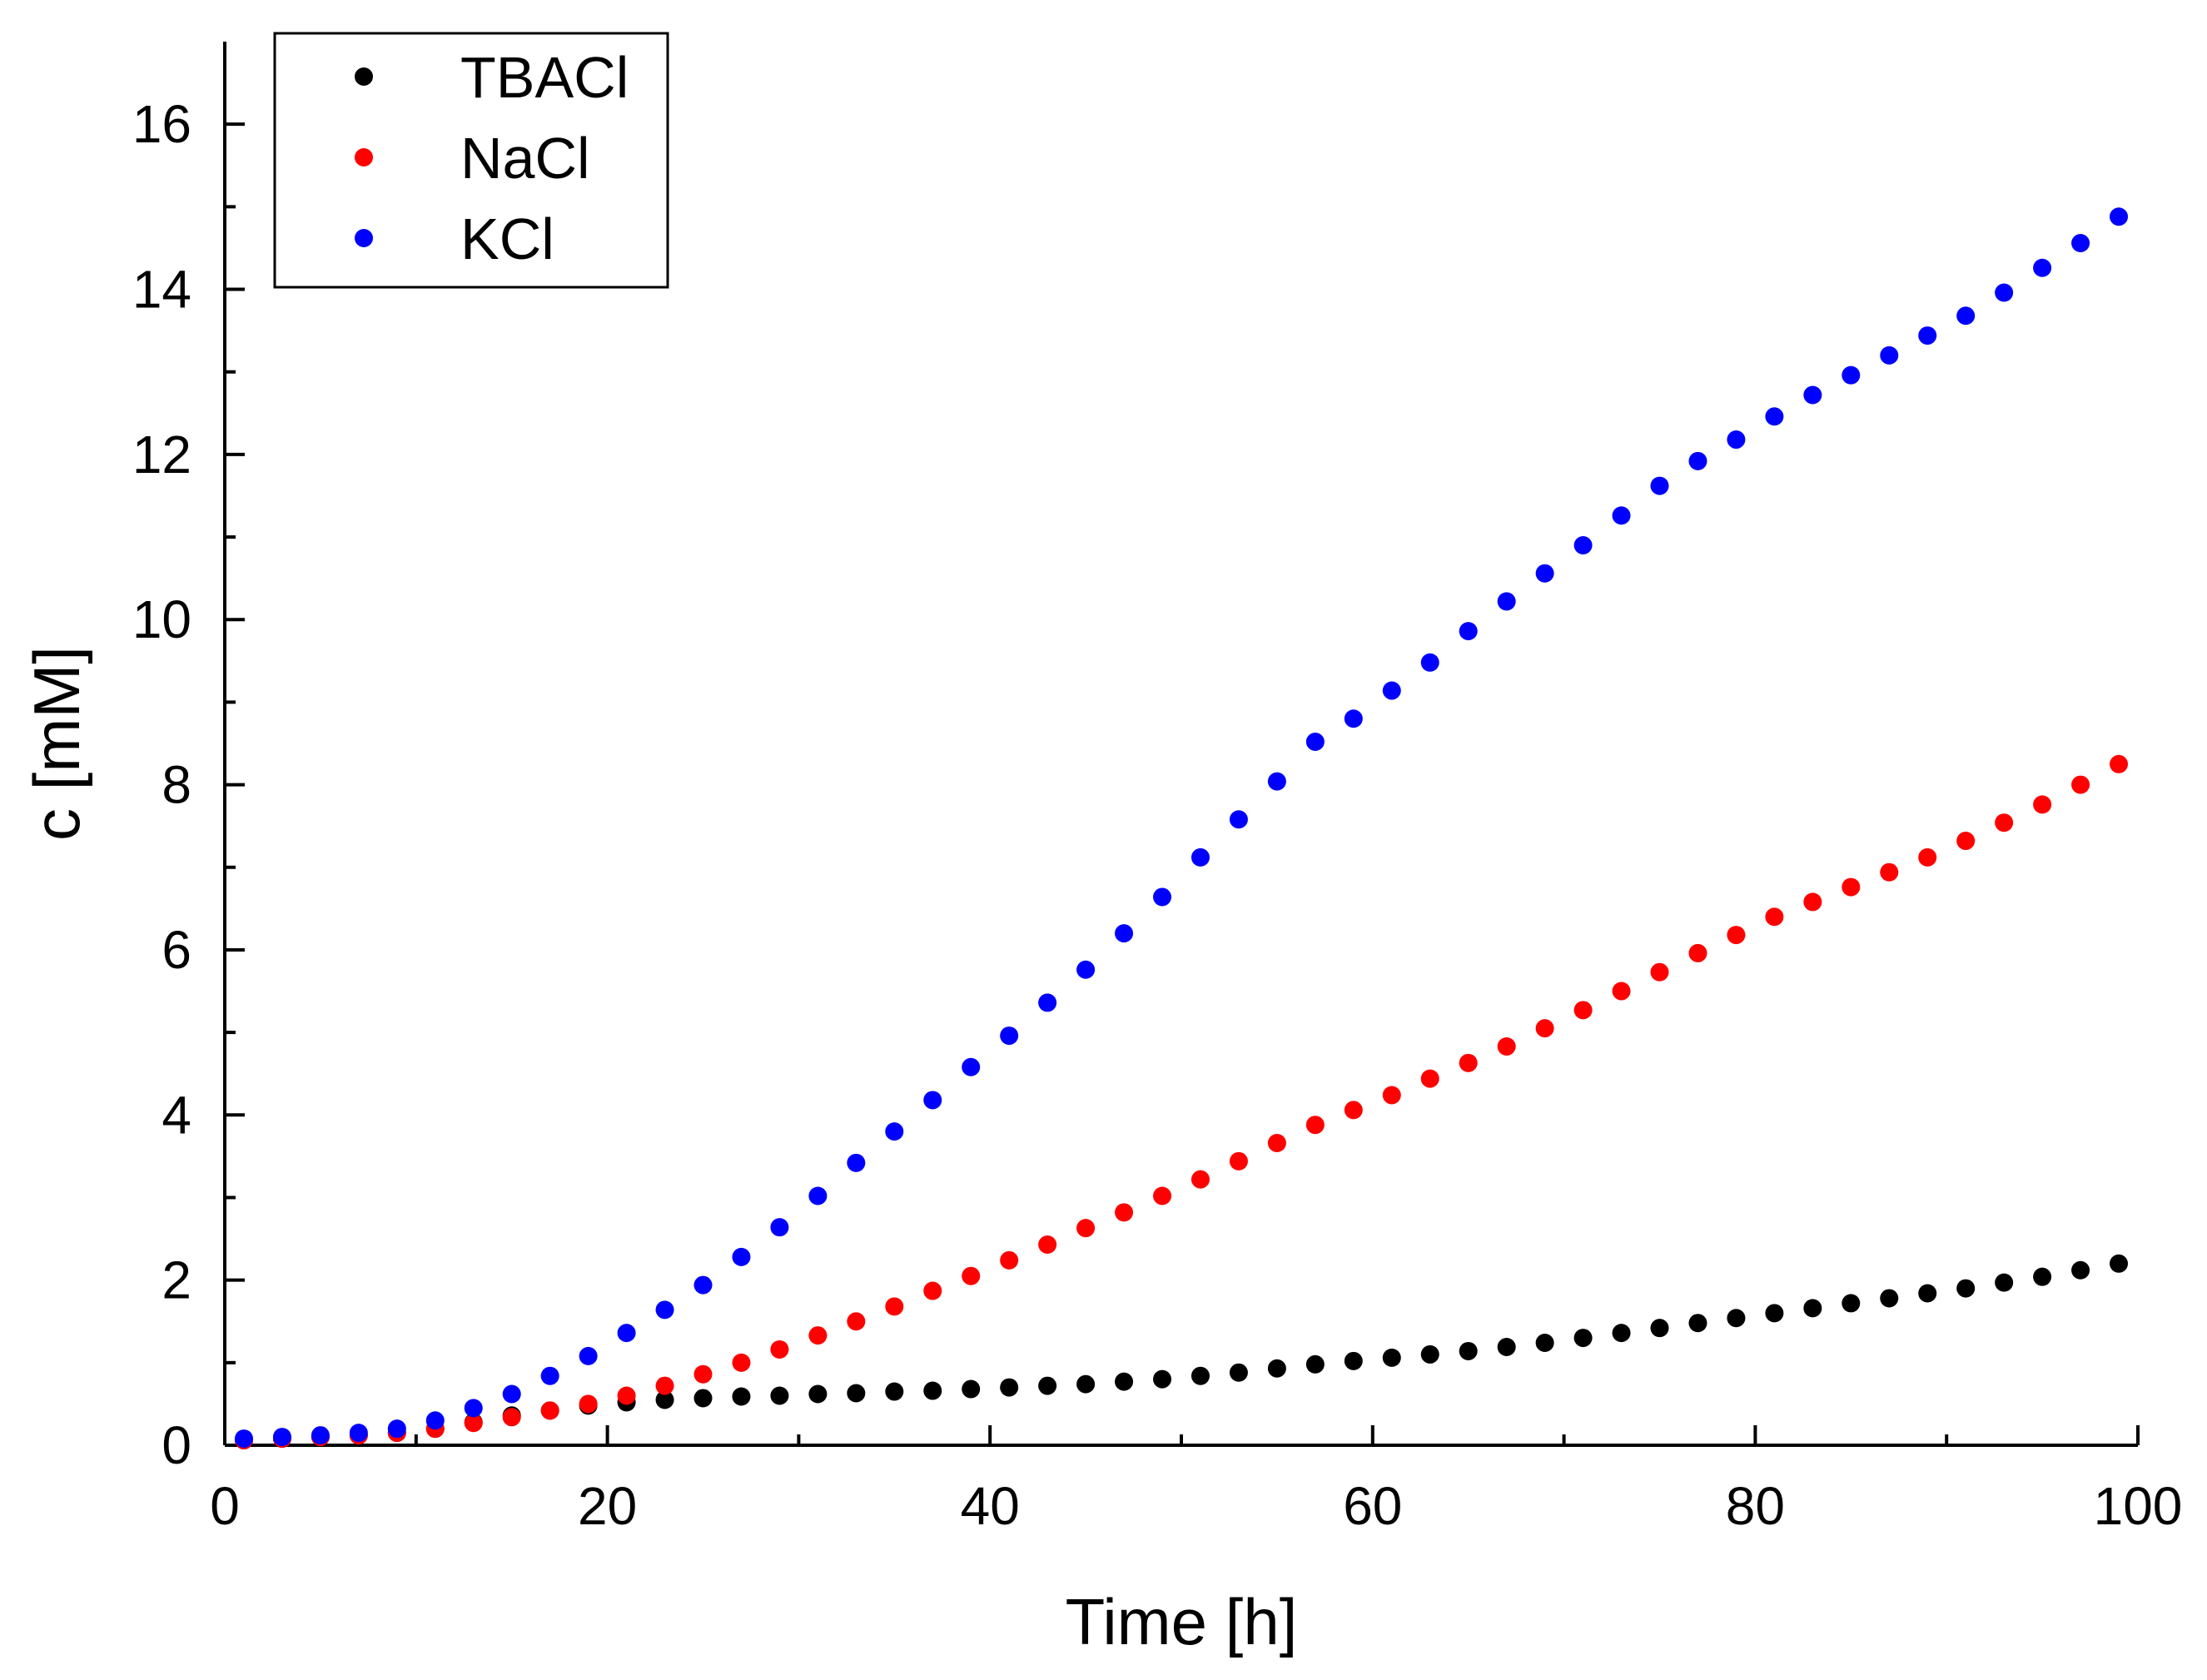  What do you see at coordinates (525, 158) in the screenshot?
I see `legend-label-NaCl: NaCl` at bounding box center [525, 158].